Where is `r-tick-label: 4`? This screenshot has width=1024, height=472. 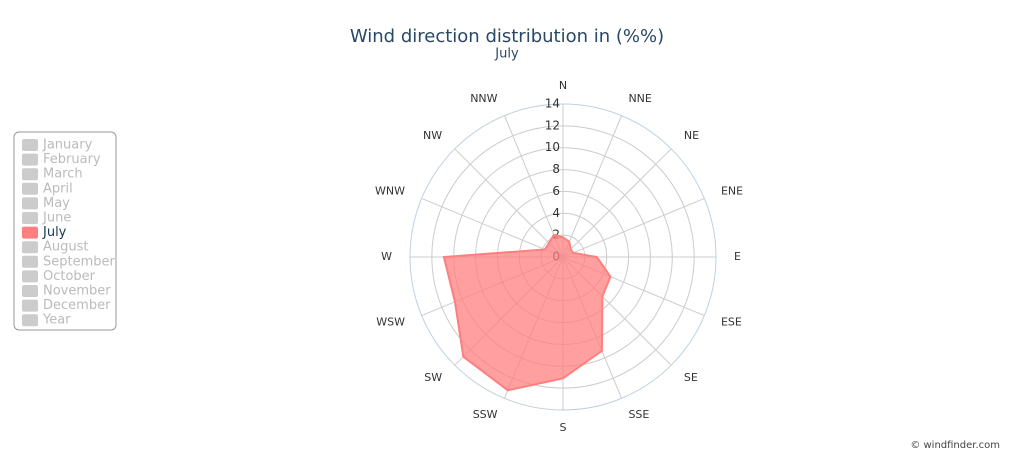
r-tick-label: 4 is located at coordinates (556, 213).